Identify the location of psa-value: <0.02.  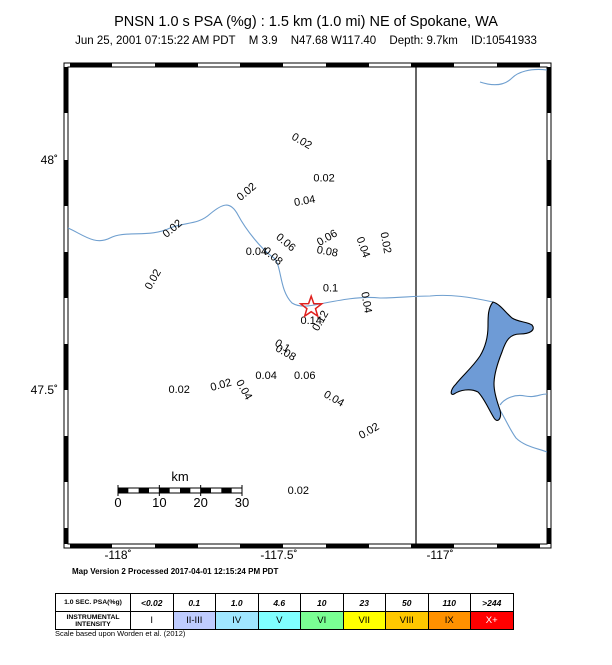
(152, 602).